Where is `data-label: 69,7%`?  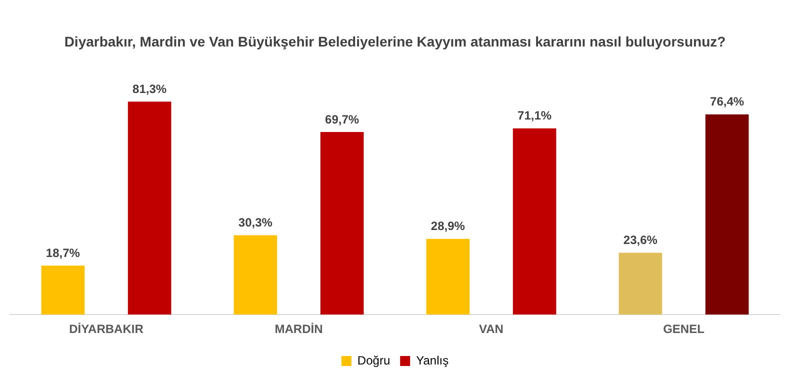
data-label: 69,7% is located at coordinates (342, 119).